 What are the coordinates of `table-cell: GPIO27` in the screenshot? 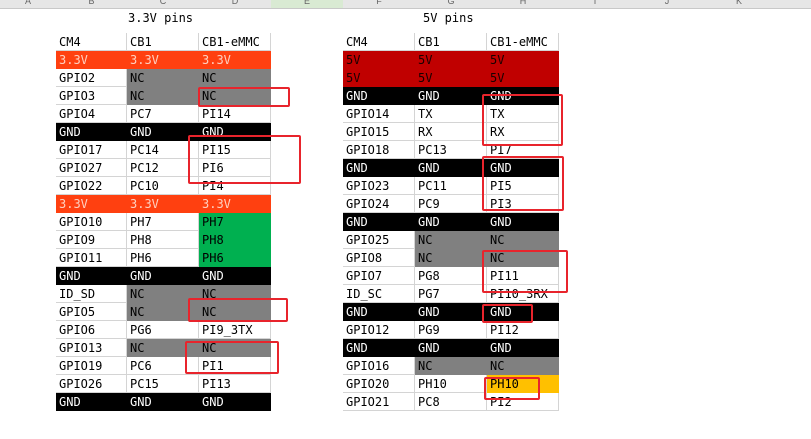 It's located at (91, 168).